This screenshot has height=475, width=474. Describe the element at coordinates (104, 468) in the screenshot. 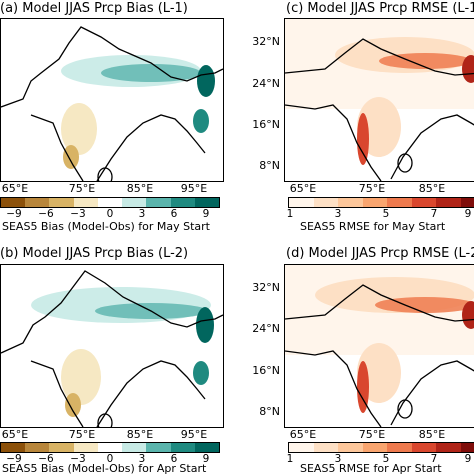

I see `colorbar-label: SEAS5 Bias (Model-Obs) for Apr Start` at that location.